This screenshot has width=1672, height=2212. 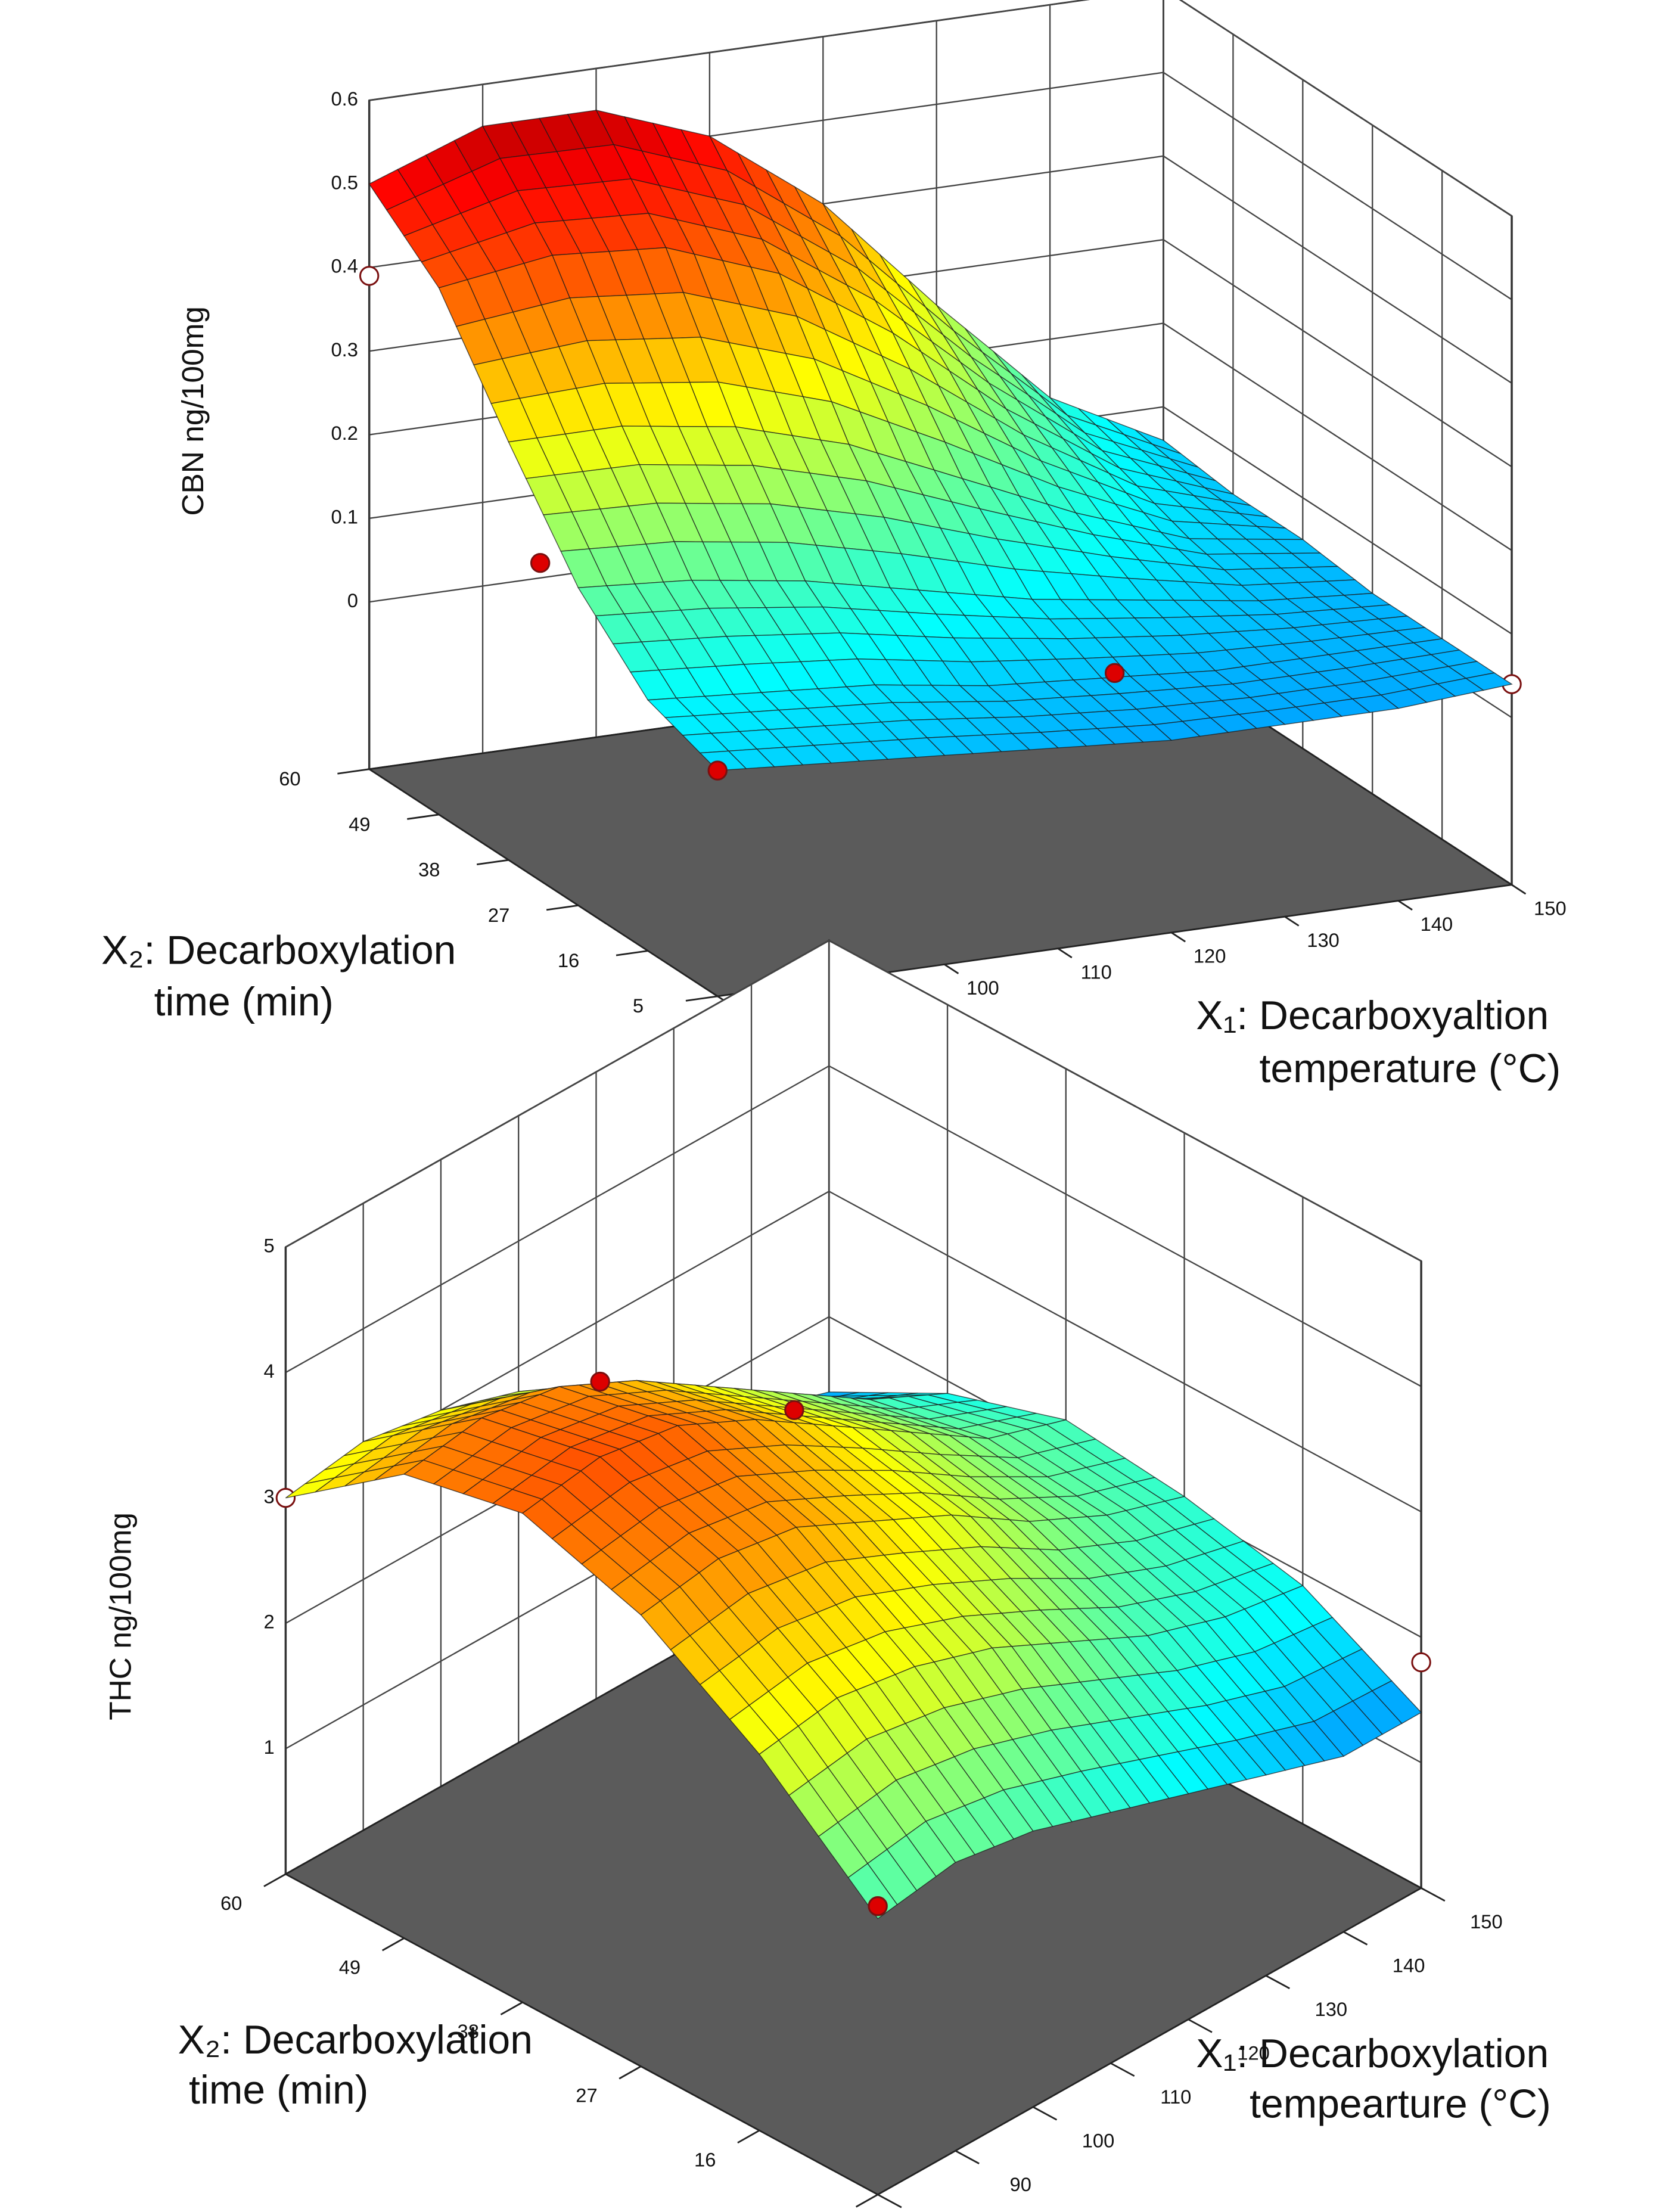 I want to click on z-axis-label: THC ng/100mg, so click(x=119, y=1616).